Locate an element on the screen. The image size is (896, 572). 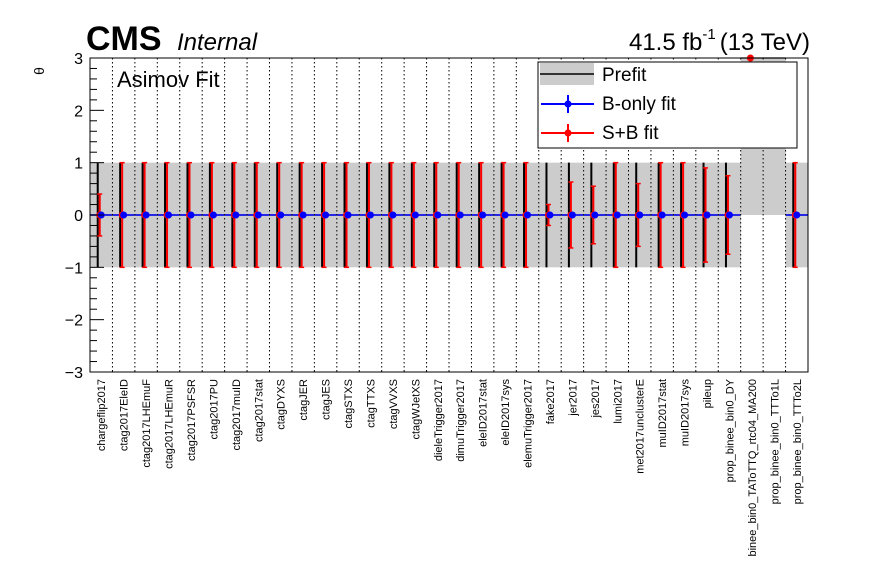
asimov-fit-label: Asimov Fit is located at coordinates (168, 79).